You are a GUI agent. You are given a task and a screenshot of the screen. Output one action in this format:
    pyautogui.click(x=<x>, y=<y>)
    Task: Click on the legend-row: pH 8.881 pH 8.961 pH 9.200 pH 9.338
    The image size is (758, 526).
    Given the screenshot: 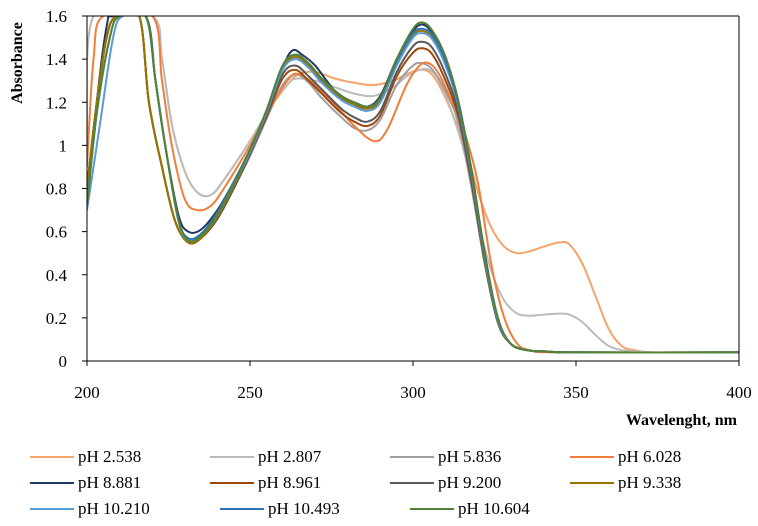 What is the action you would take?
    pyautogui.click(x=390, y=483)
    